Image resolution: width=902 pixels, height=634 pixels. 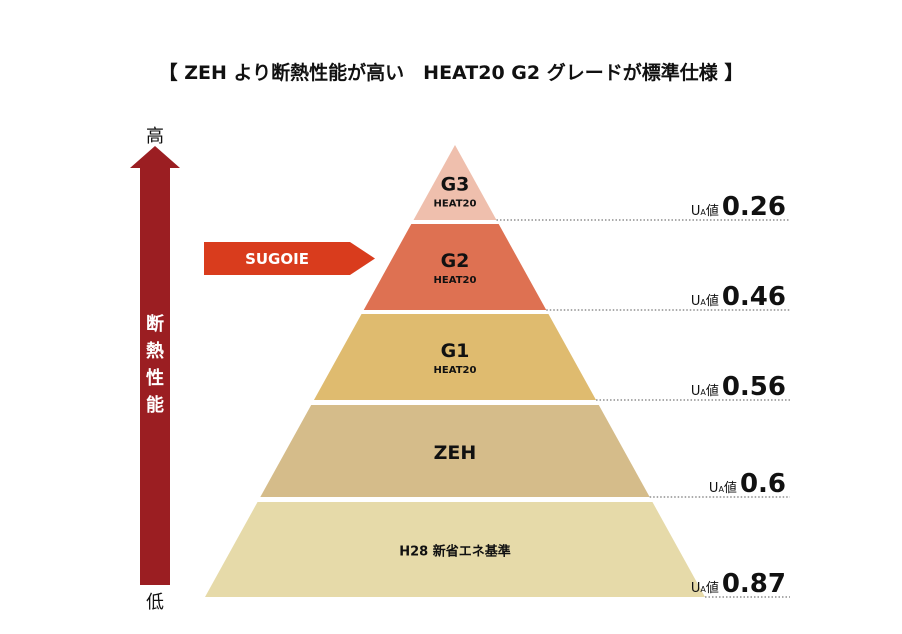 I want to click on level-name: G1, so click(x=455, y=351).